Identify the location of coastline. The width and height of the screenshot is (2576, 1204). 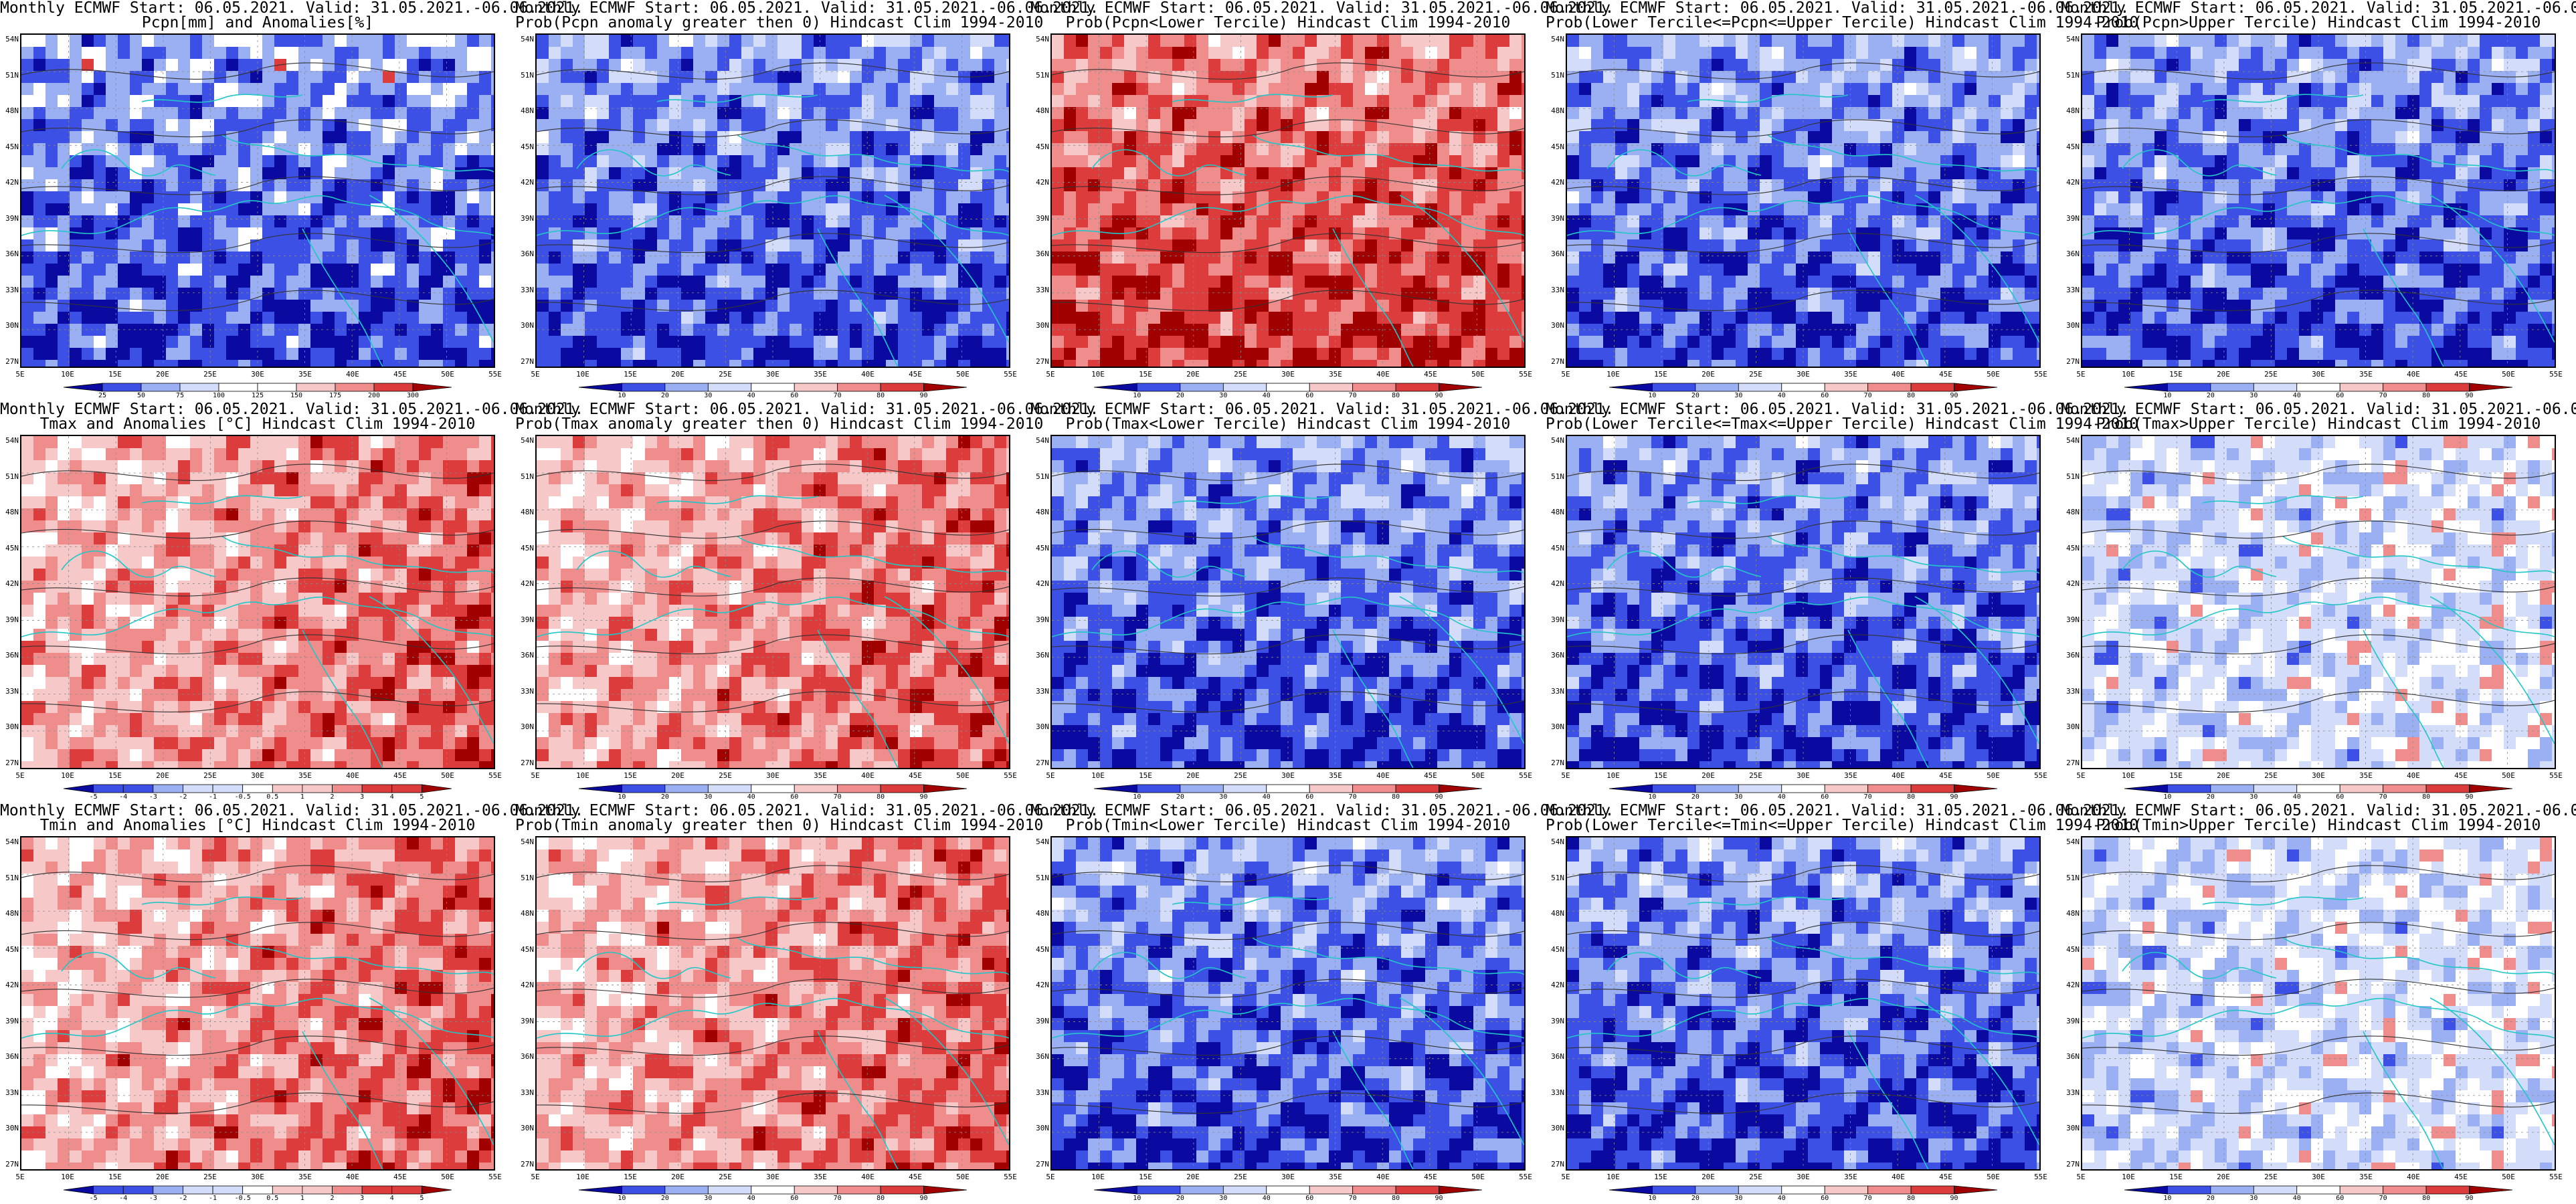
(1684, 163).